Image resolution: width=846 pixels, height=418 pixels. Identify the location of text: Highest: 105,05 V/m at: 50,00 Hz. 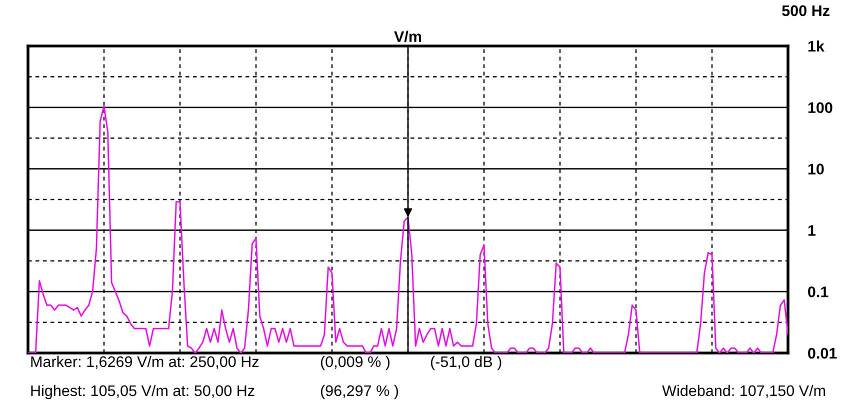
(142, 392).